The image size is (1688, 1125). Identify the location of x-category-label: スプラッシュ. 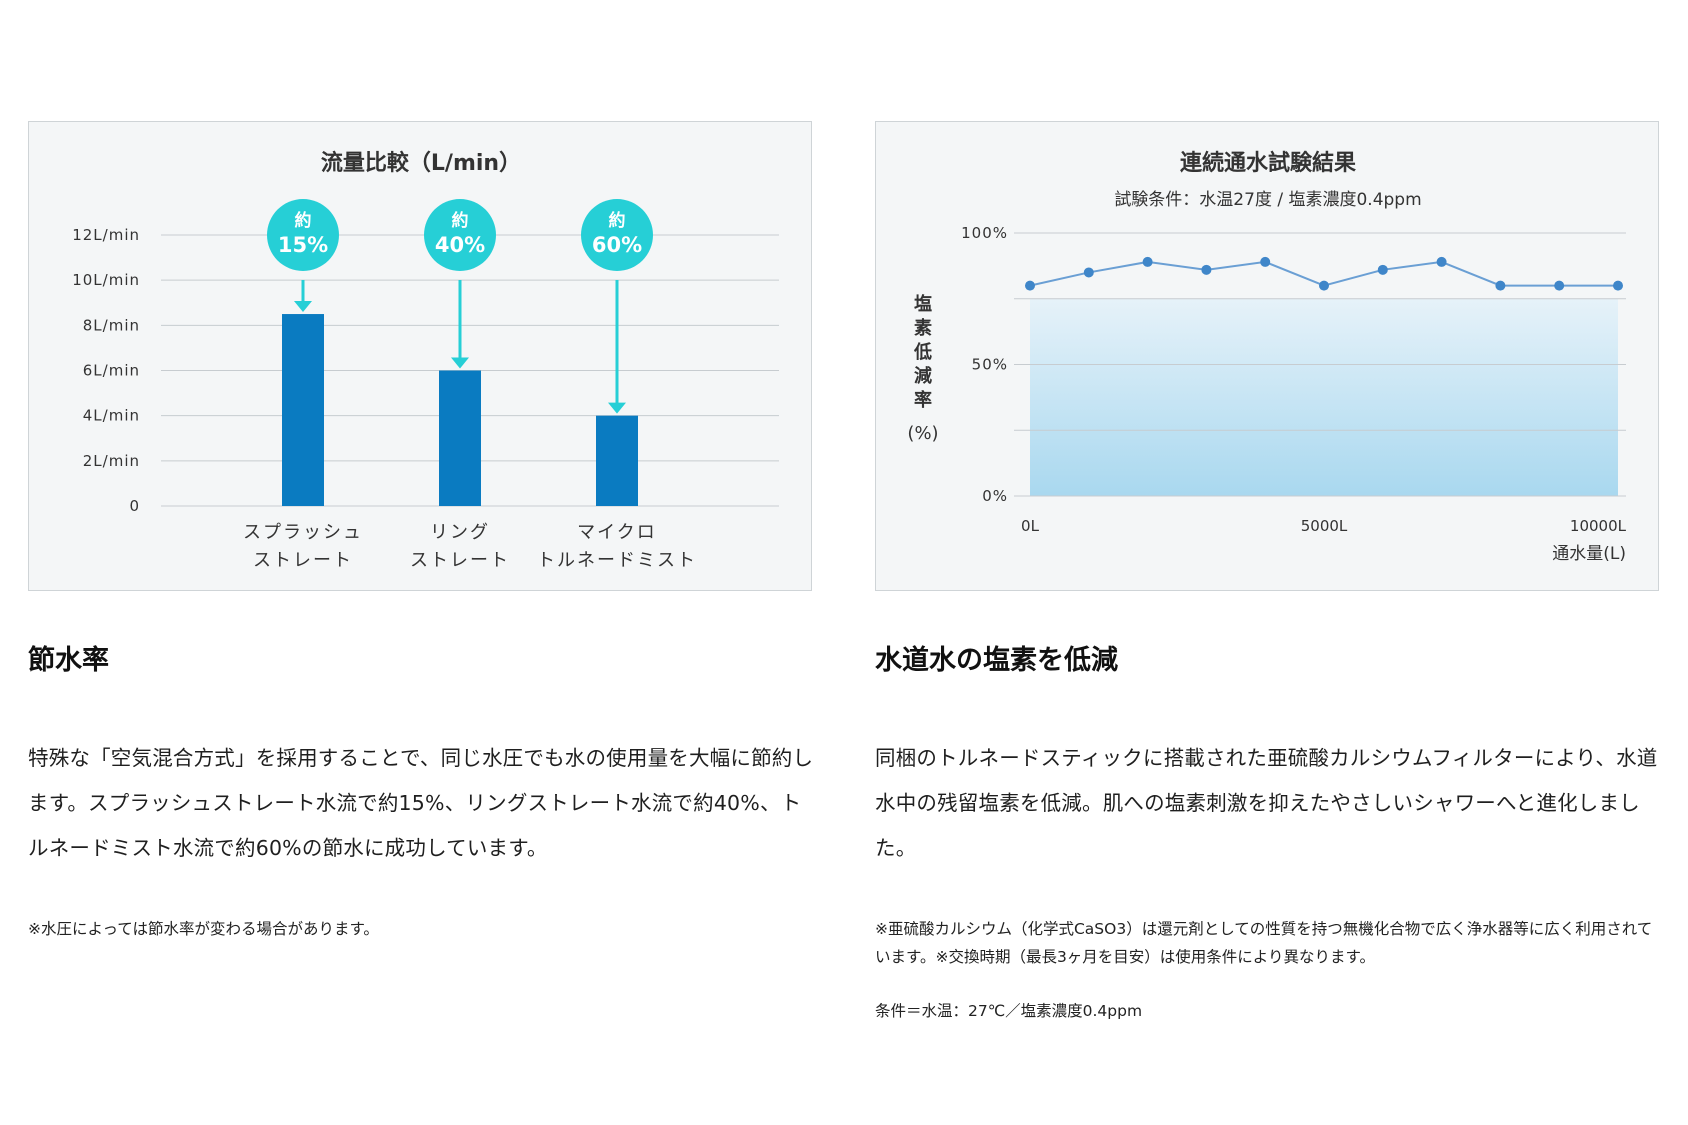
(303, 532).